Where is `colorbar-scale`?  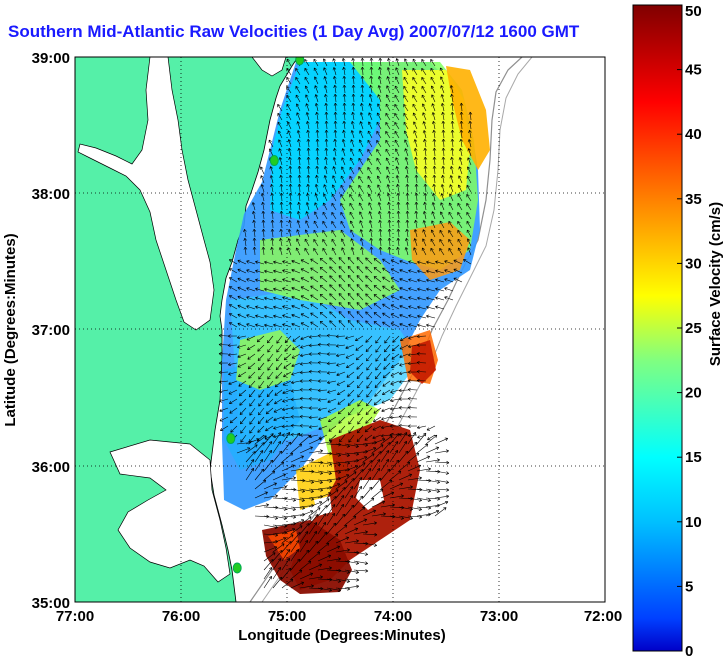 colorbar-scale is located at coordinates (657, 328).